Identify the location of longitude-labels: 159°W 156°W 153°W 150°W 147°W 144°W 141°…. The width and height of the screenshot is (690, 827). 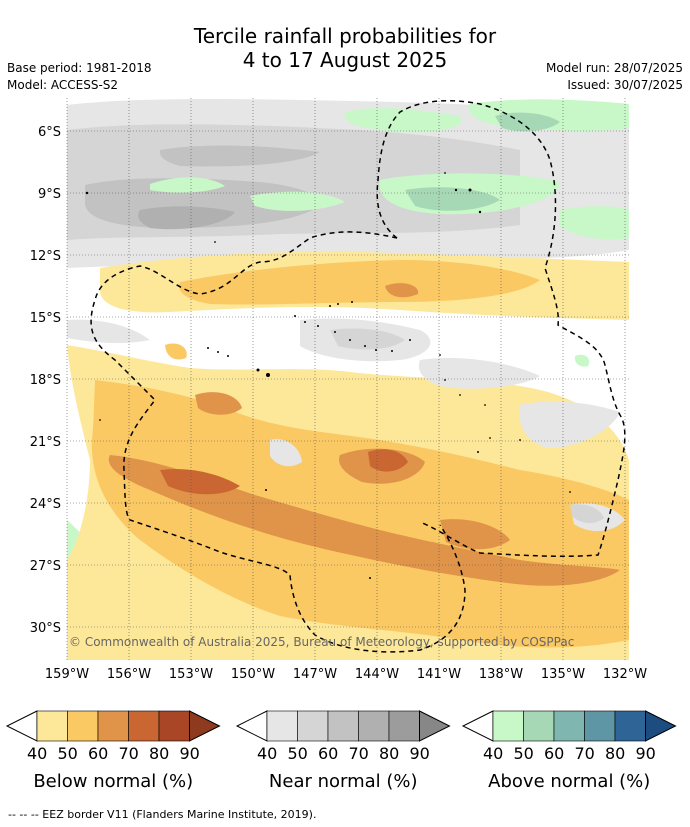
(346, 674).